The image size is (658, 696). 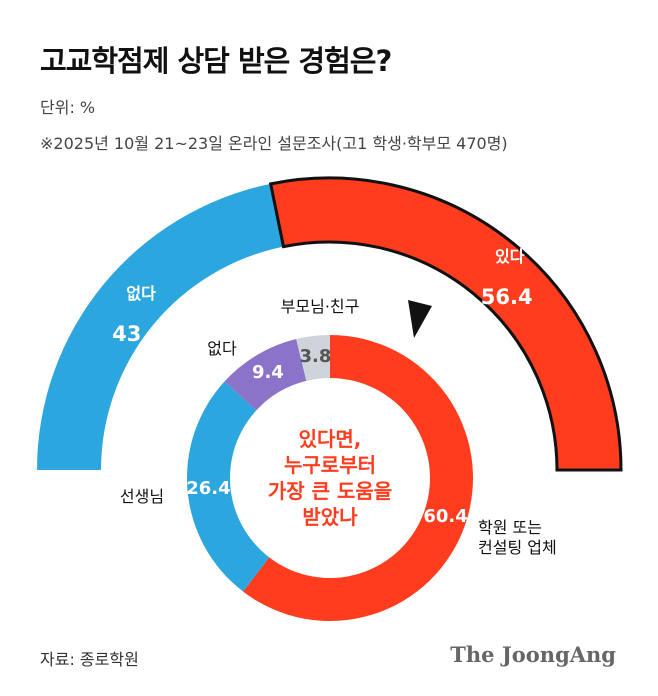 What do you see at coordinates (267, 372) in the screenshot?
I see `value-label: 9.4` at bounding box center [267, 372].